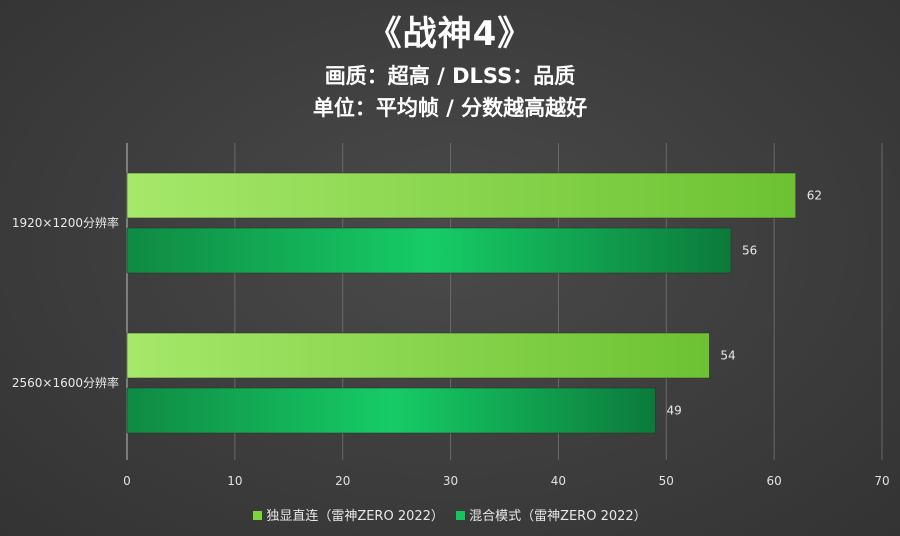  Describe the element at coordinates (674, 411) in the screenshot. I see `data-label: 49` at that location.